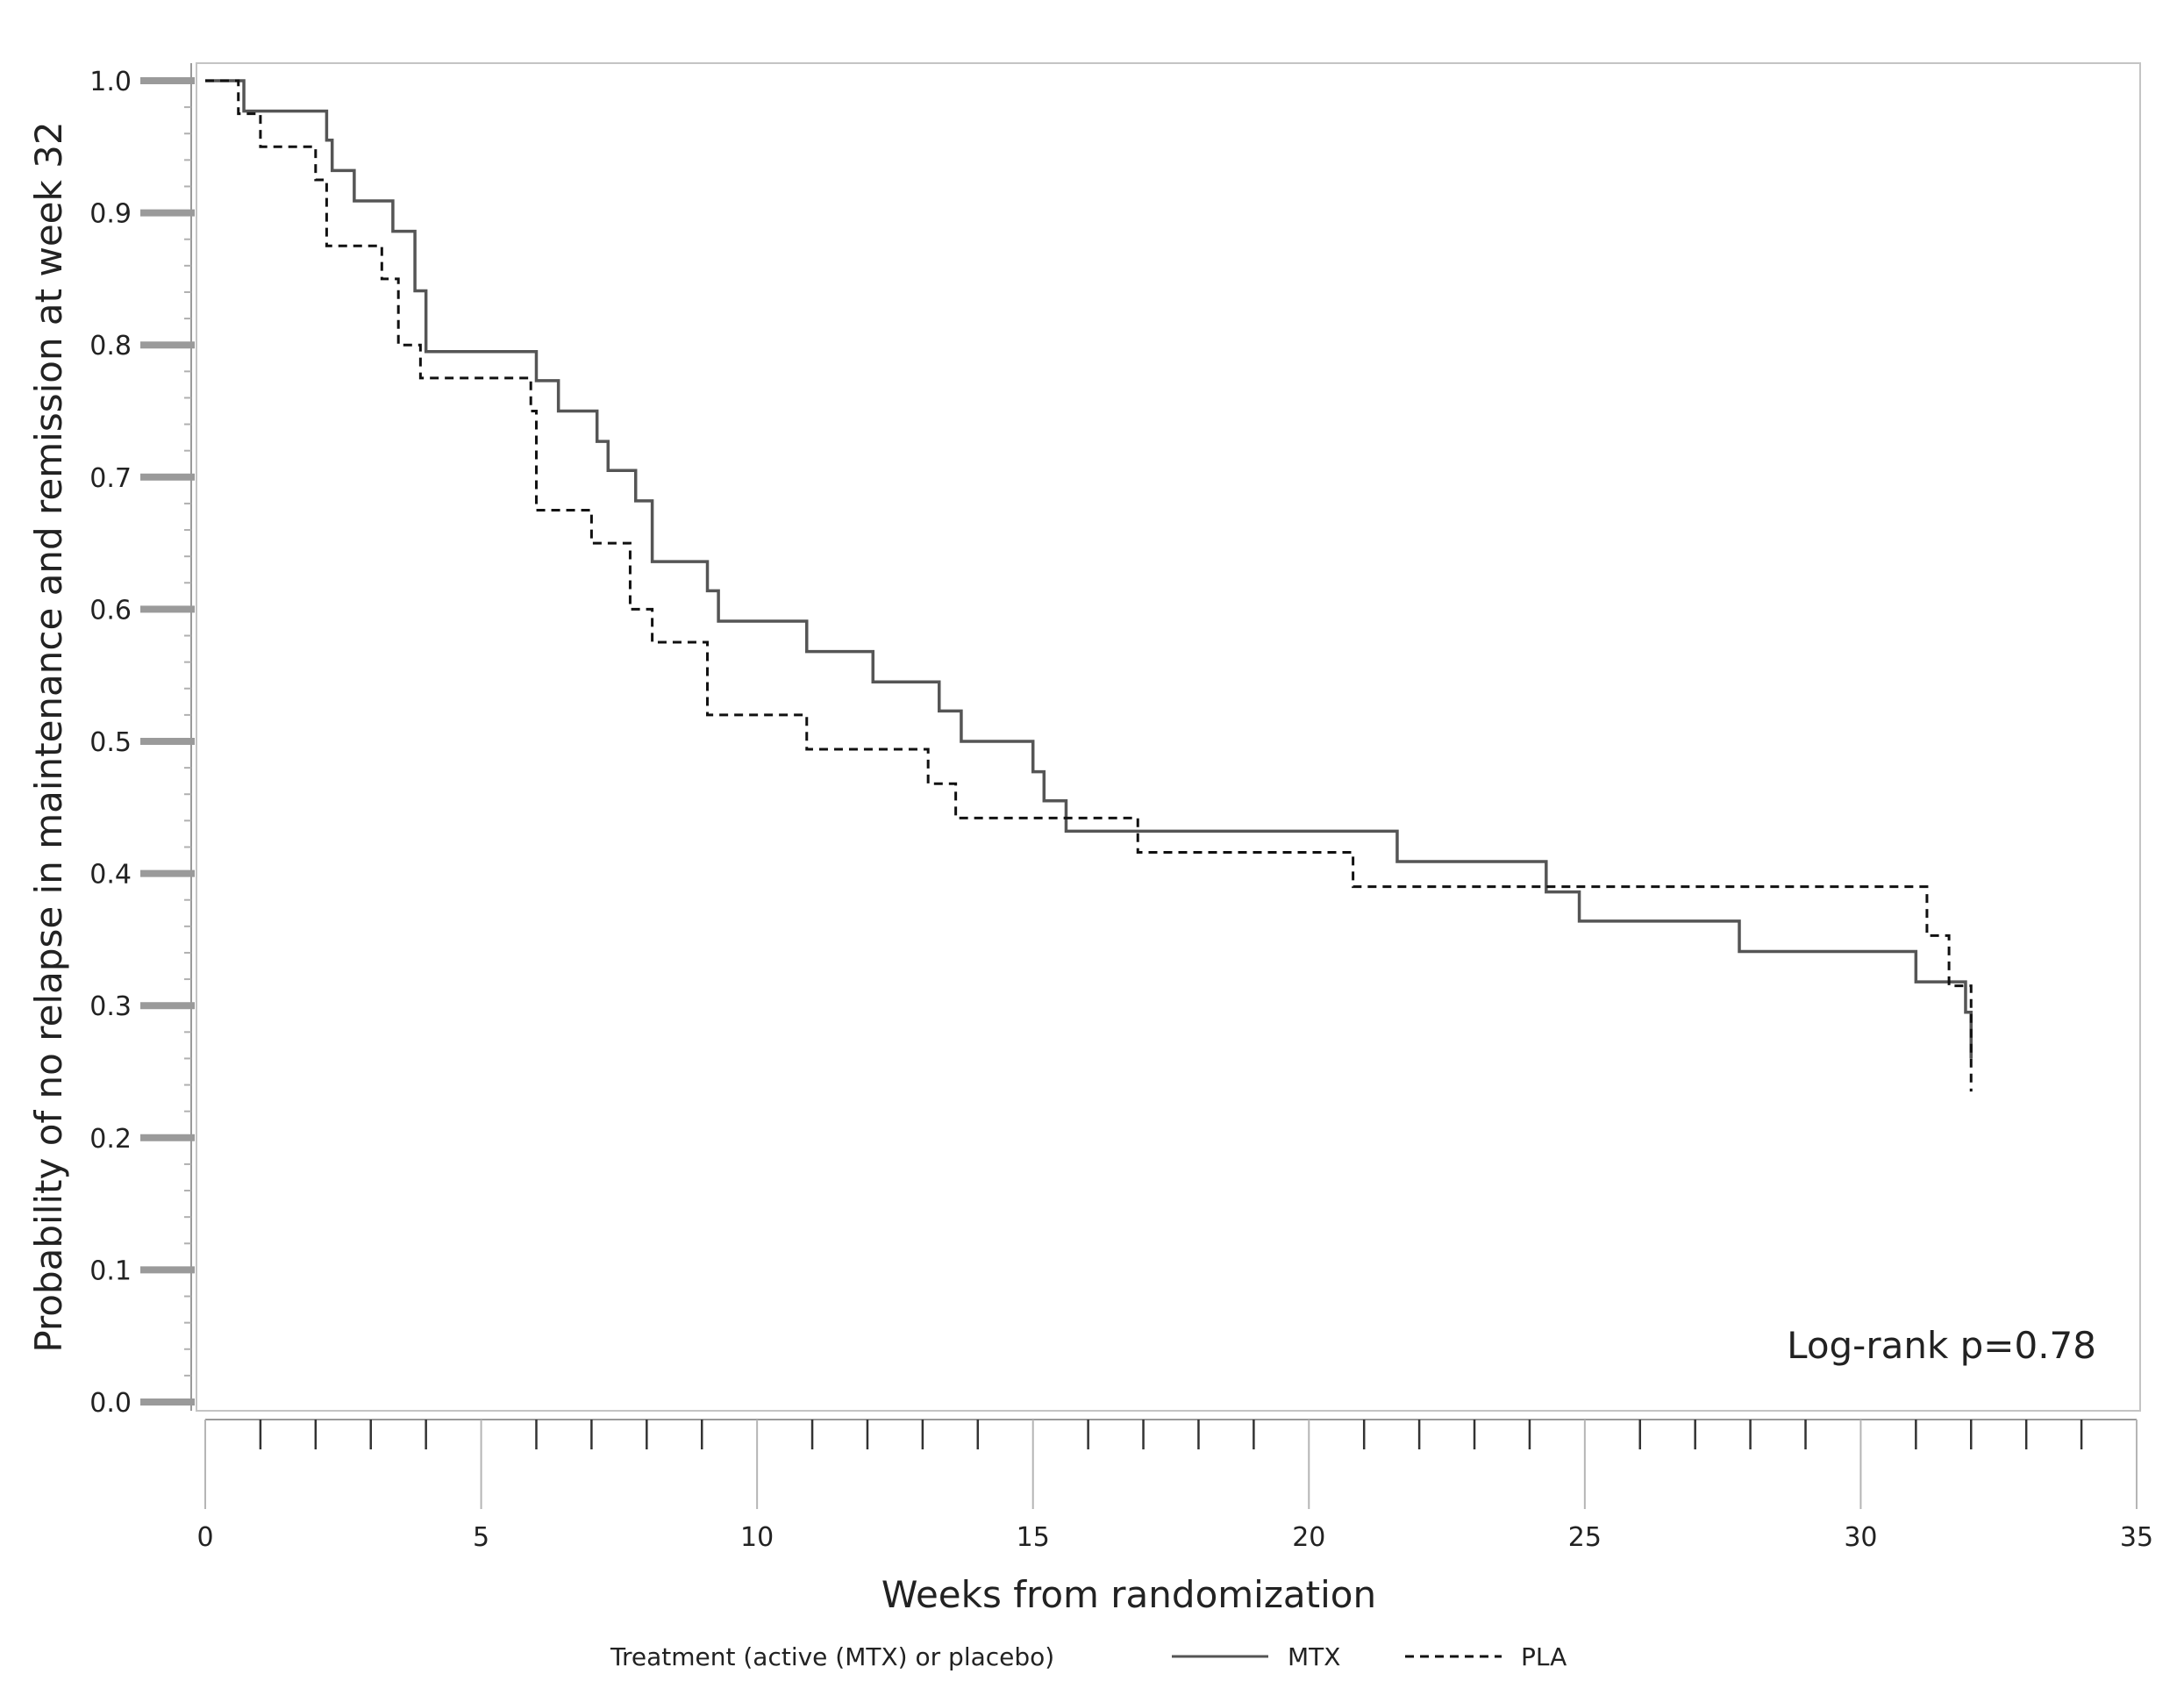  I want to click on y-tick-label: 0.6, so click(110, 610).